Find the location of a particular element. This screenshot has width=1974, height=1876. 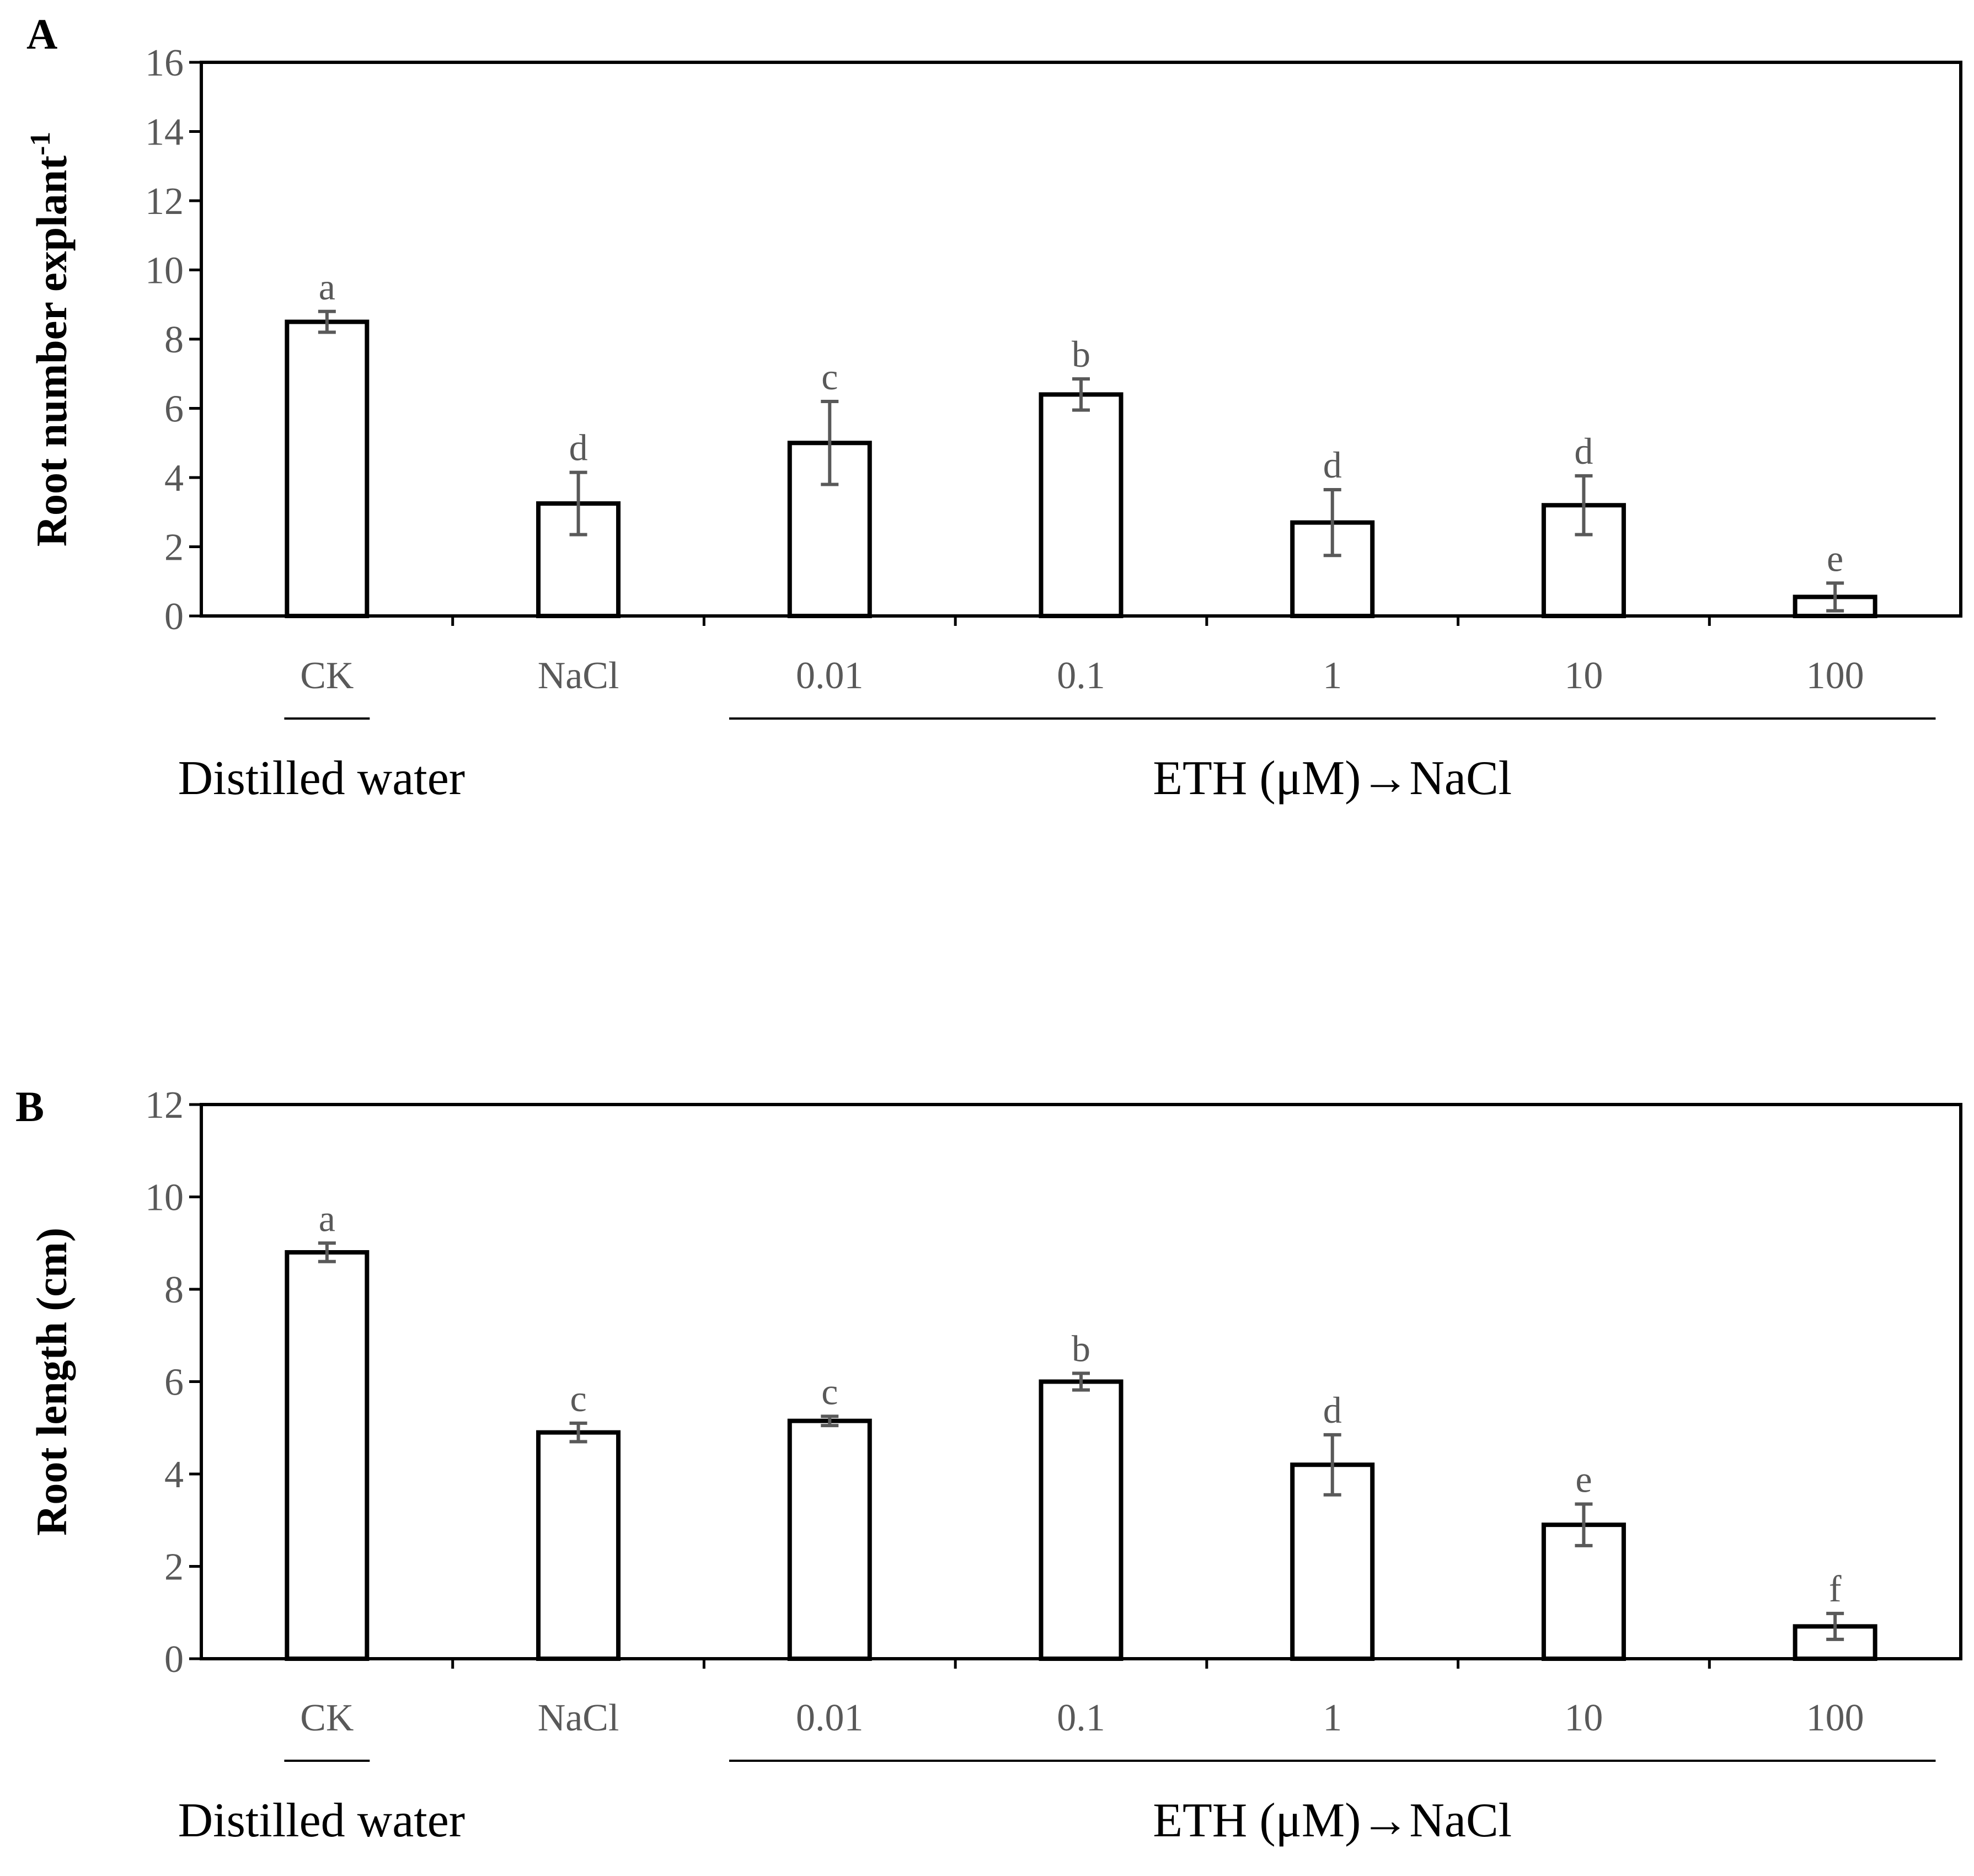

y-axis-title-text: Root length (cm) is located at coordinates (52, 1382).